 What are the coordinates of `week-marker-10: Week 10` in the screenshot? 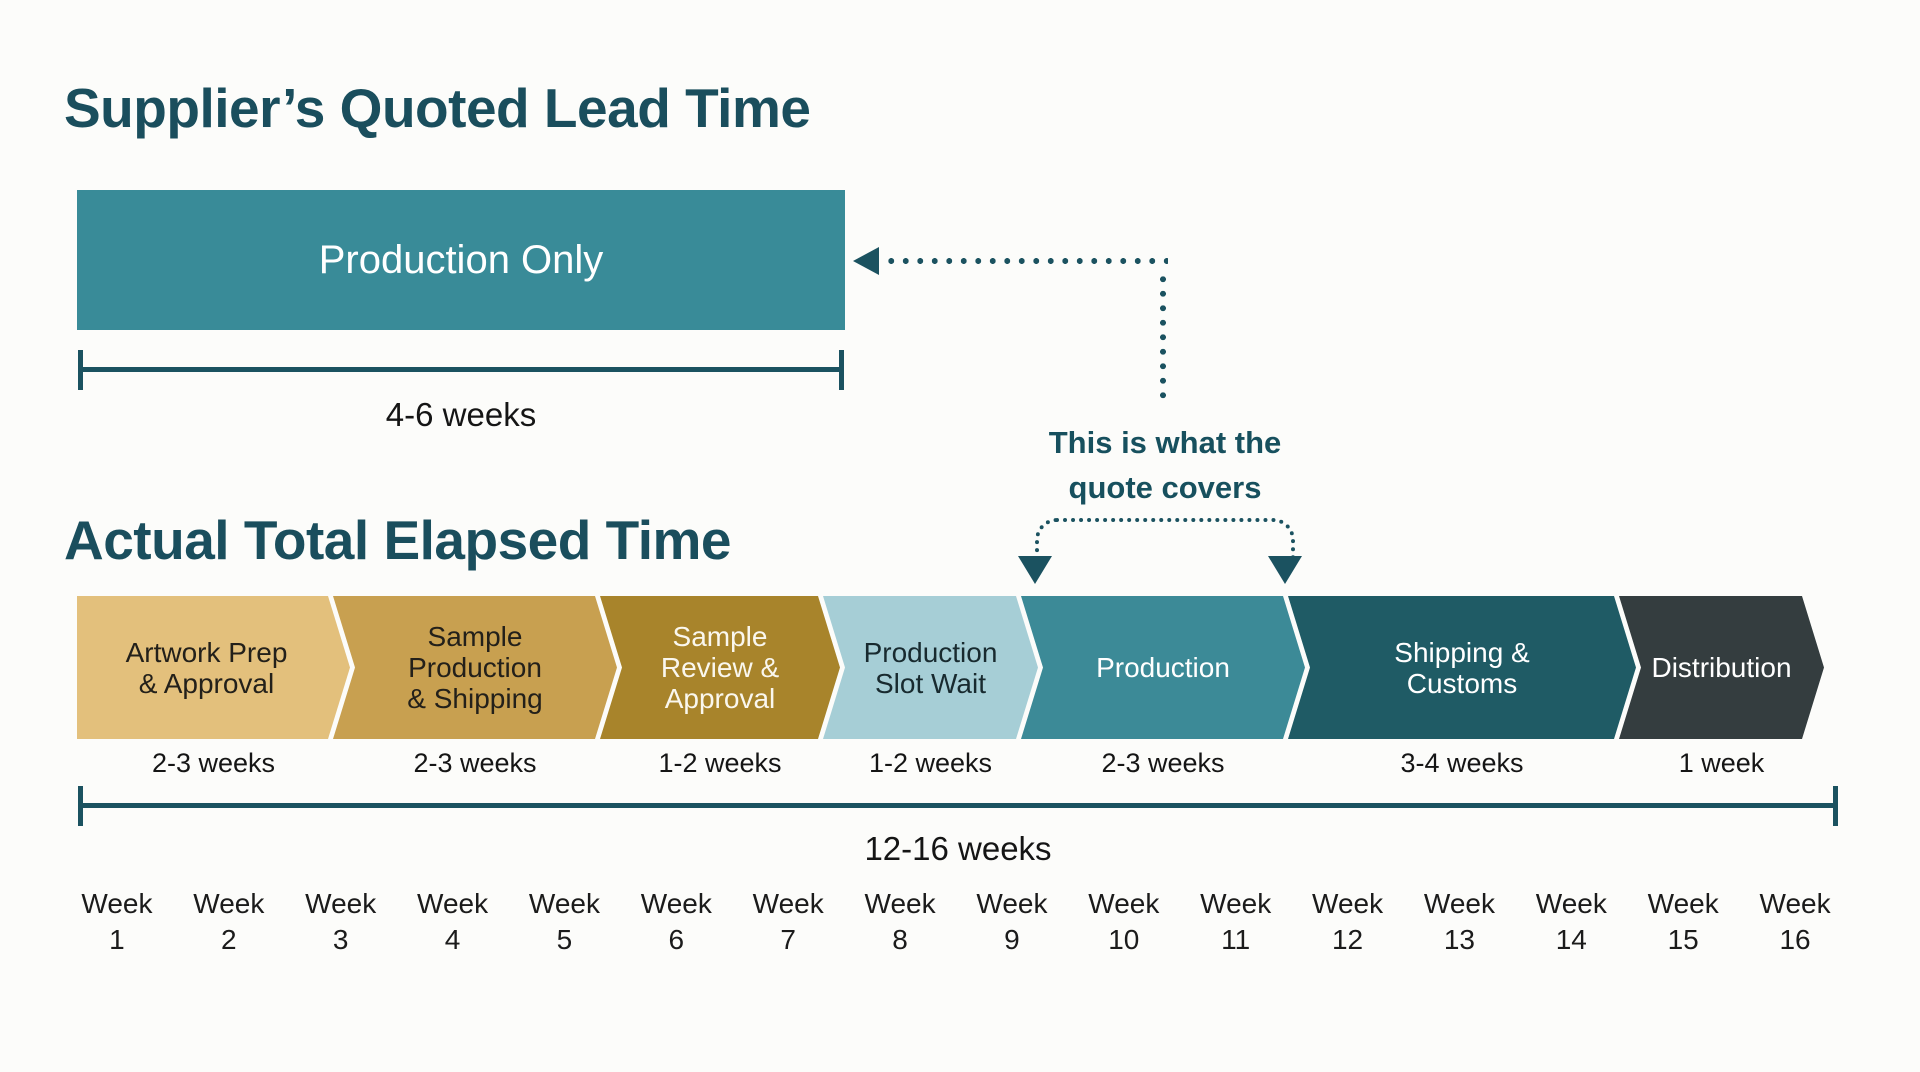 It's located at (1124, 921).